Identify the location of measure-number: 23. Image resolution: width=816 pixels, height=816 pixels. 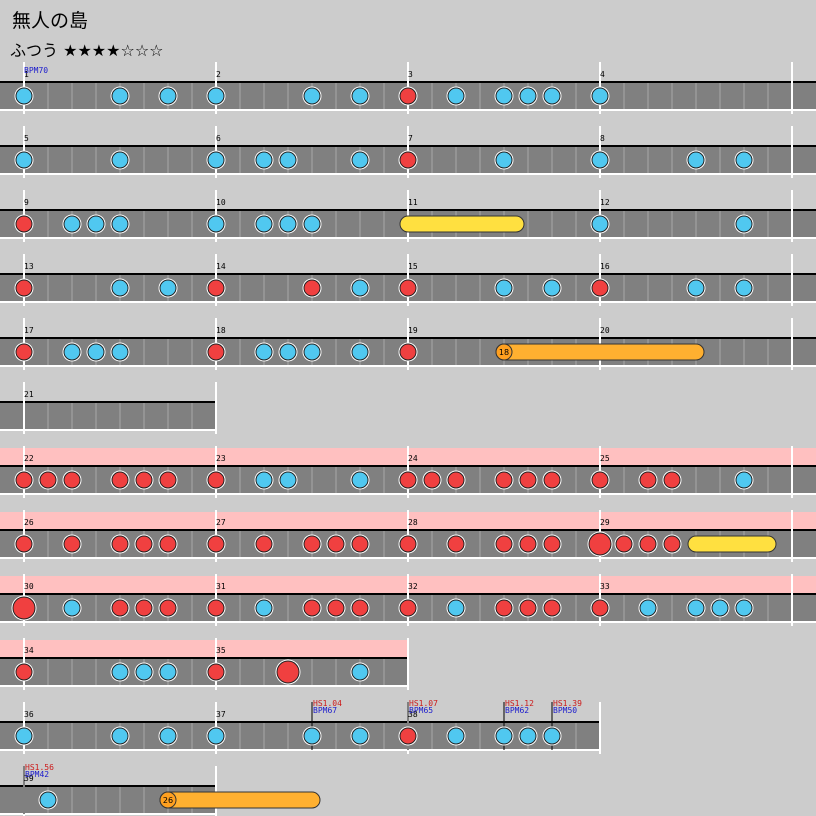
(221, 458).